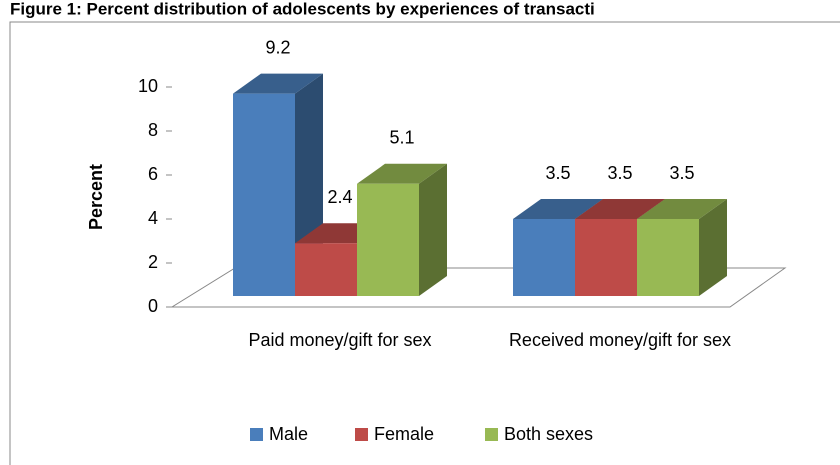 This screenshot has width=840, height=465. I want to click on y-tick-label: 10, so click(148, 86).